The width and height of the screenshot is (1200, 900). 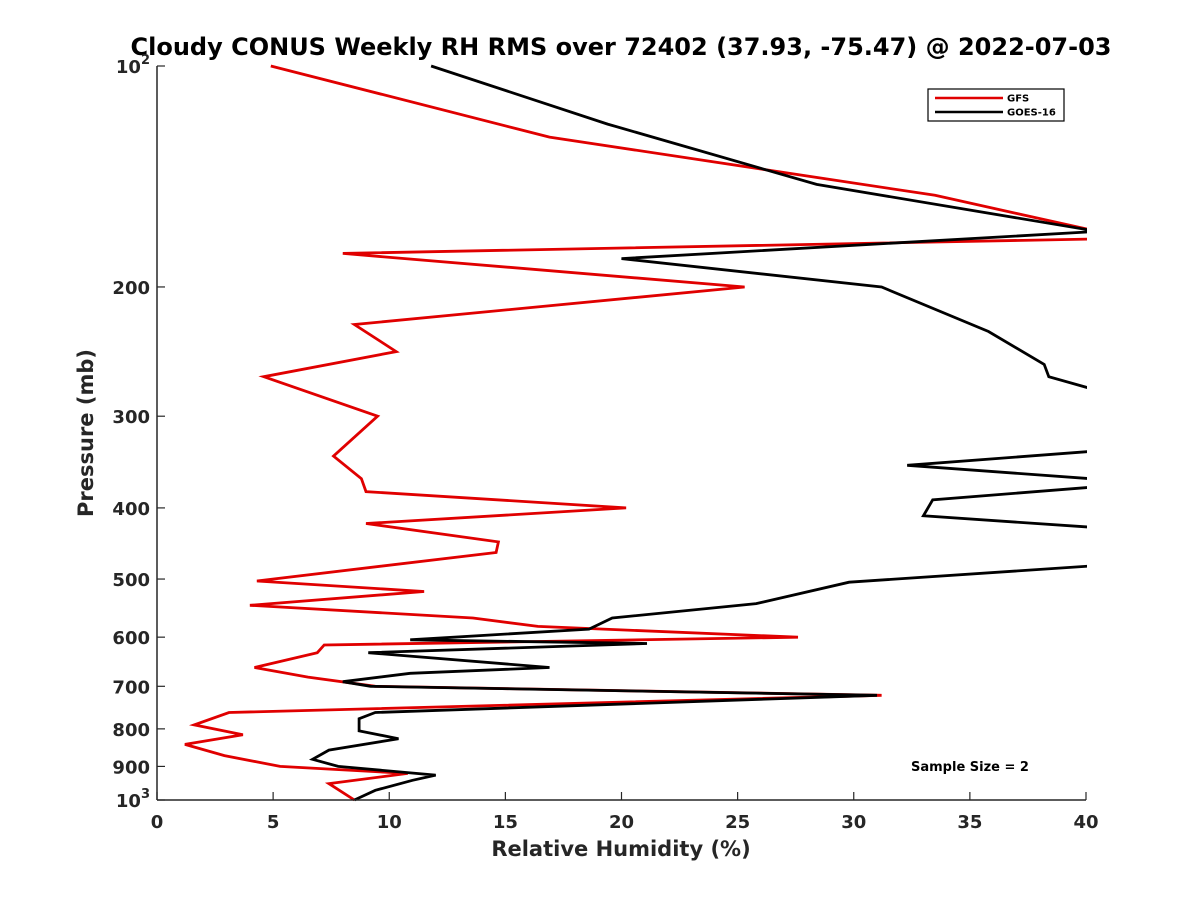 What do you see at coordinates (138, 432) in the screenshot?
I see `y-axis-ticks: 10² 200 300 400 500 600 700 800 900 10³` at bounding box center [138, 432].